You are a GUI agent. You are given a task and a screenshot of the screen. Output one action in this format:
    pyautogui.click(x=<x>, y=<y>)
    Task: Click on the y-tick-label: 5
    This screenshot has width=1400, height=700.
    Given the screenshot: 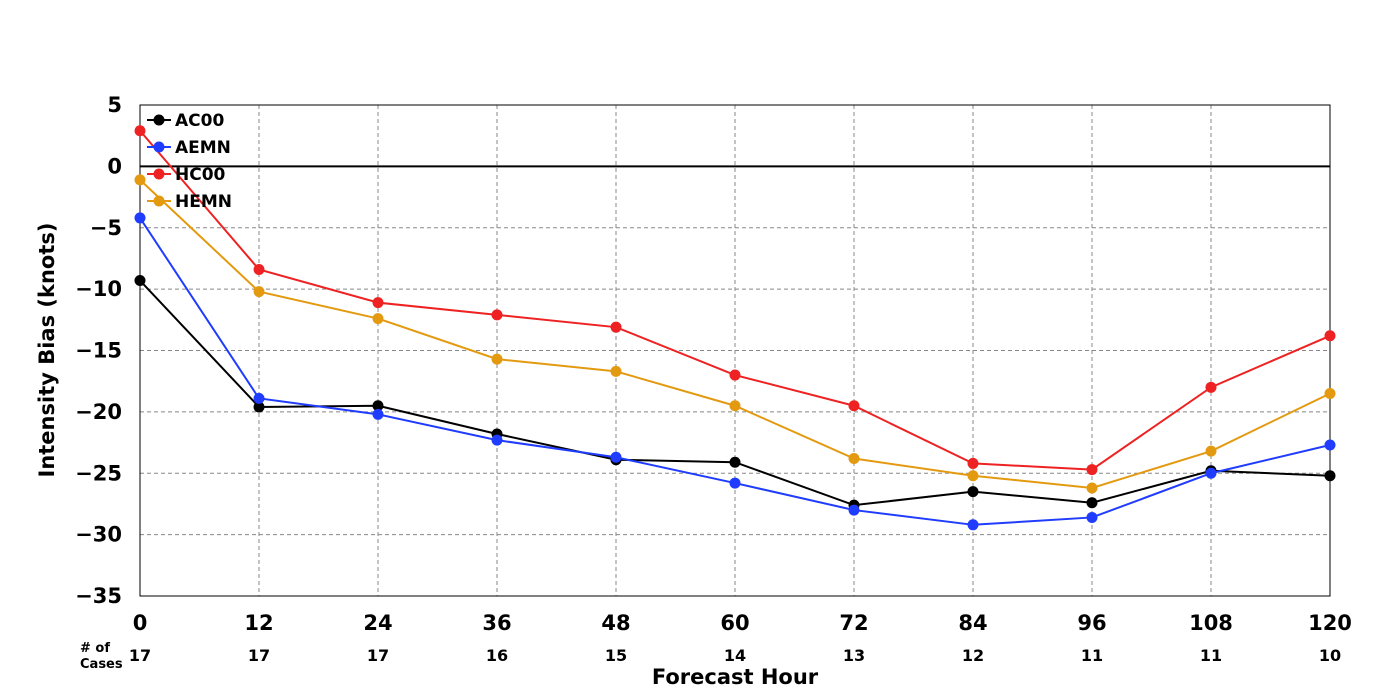 What is the action you would take?
    pyautogui.click(x=114, y=105)
    